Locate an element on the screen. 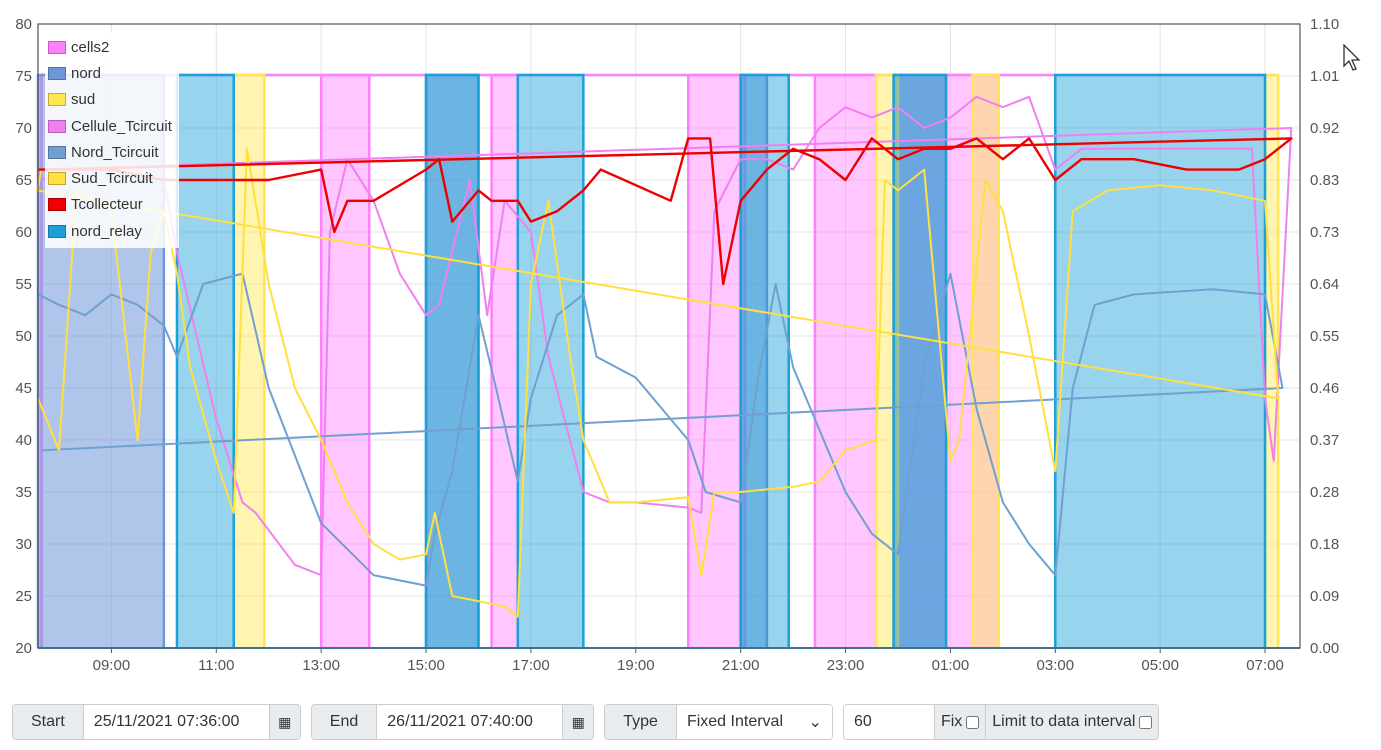 Image resolution: width=1381 pixels, height=750 pixels. x-tick-label: 05:00 is located at coordinates (1160, 663).